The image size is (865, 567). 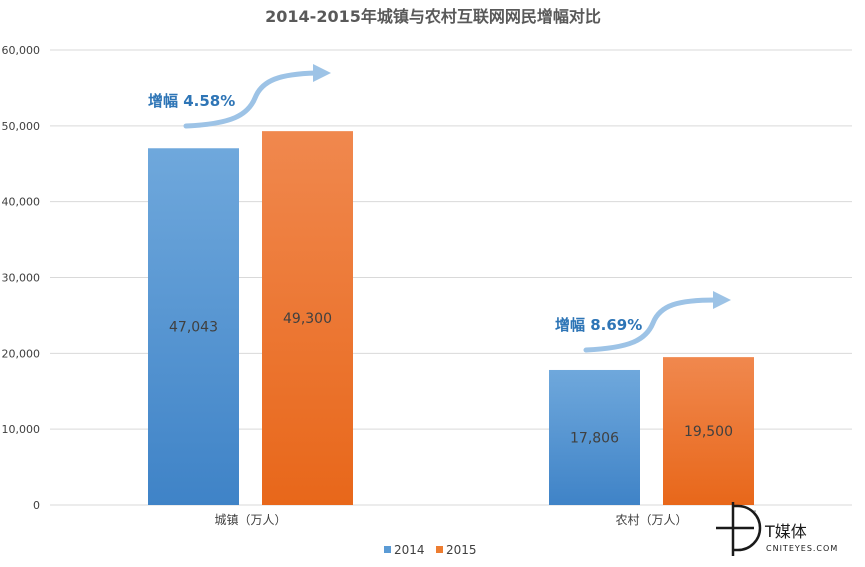 I want to click on legend-label-2014: 2014, so click(x=409, y=550).